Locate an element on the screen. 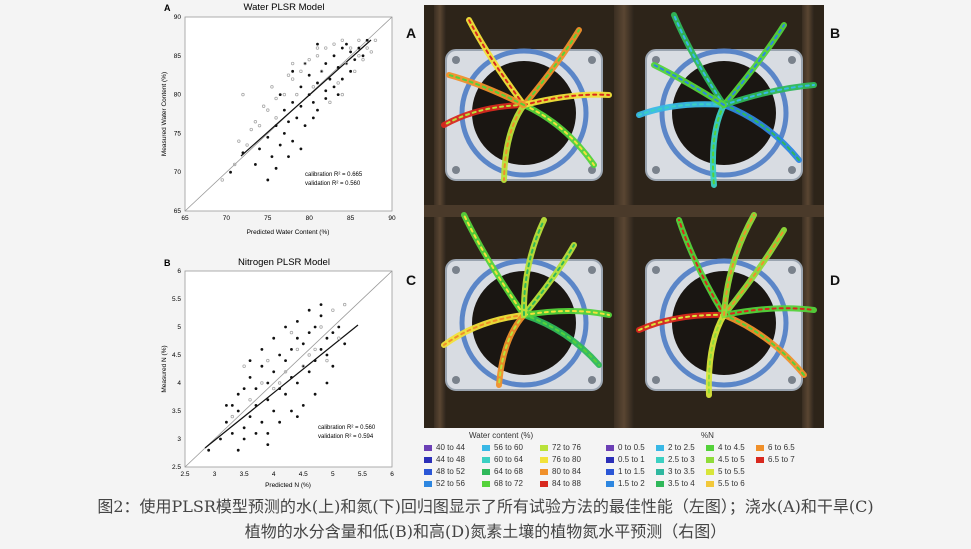  legend-item: 40 to 44 is located at coordinates (444, 447).